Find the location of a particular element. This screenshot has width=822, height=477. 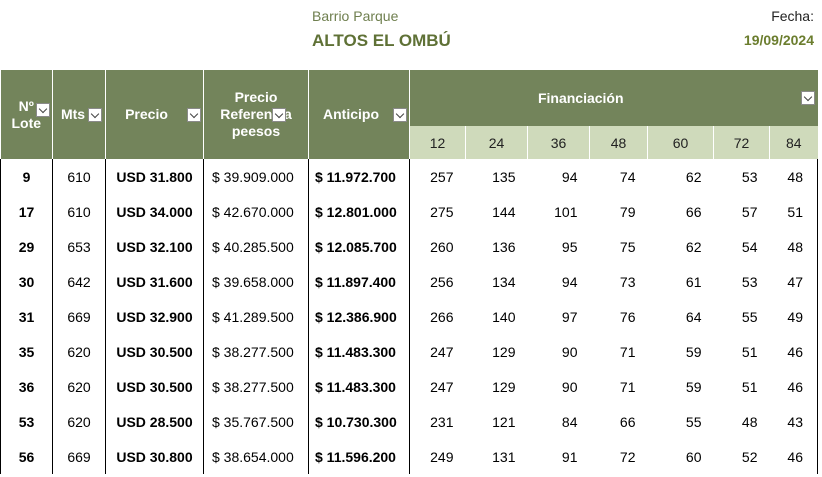

cell-lote: 29 is located at coordinates (26, 246).